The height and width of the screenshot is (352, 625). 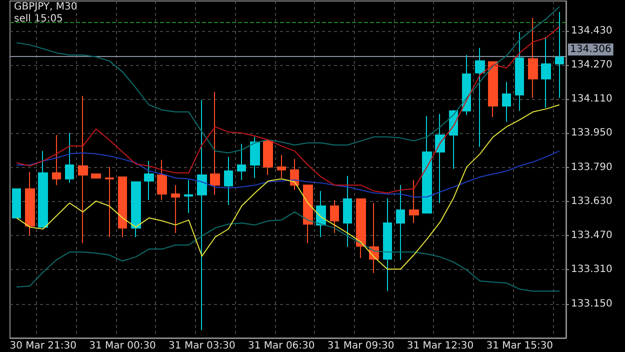 What do you see at coordinates (591, 49) in the screenshot?
I see `ref-line-label: 134.306` at bounding box center [591, 49].